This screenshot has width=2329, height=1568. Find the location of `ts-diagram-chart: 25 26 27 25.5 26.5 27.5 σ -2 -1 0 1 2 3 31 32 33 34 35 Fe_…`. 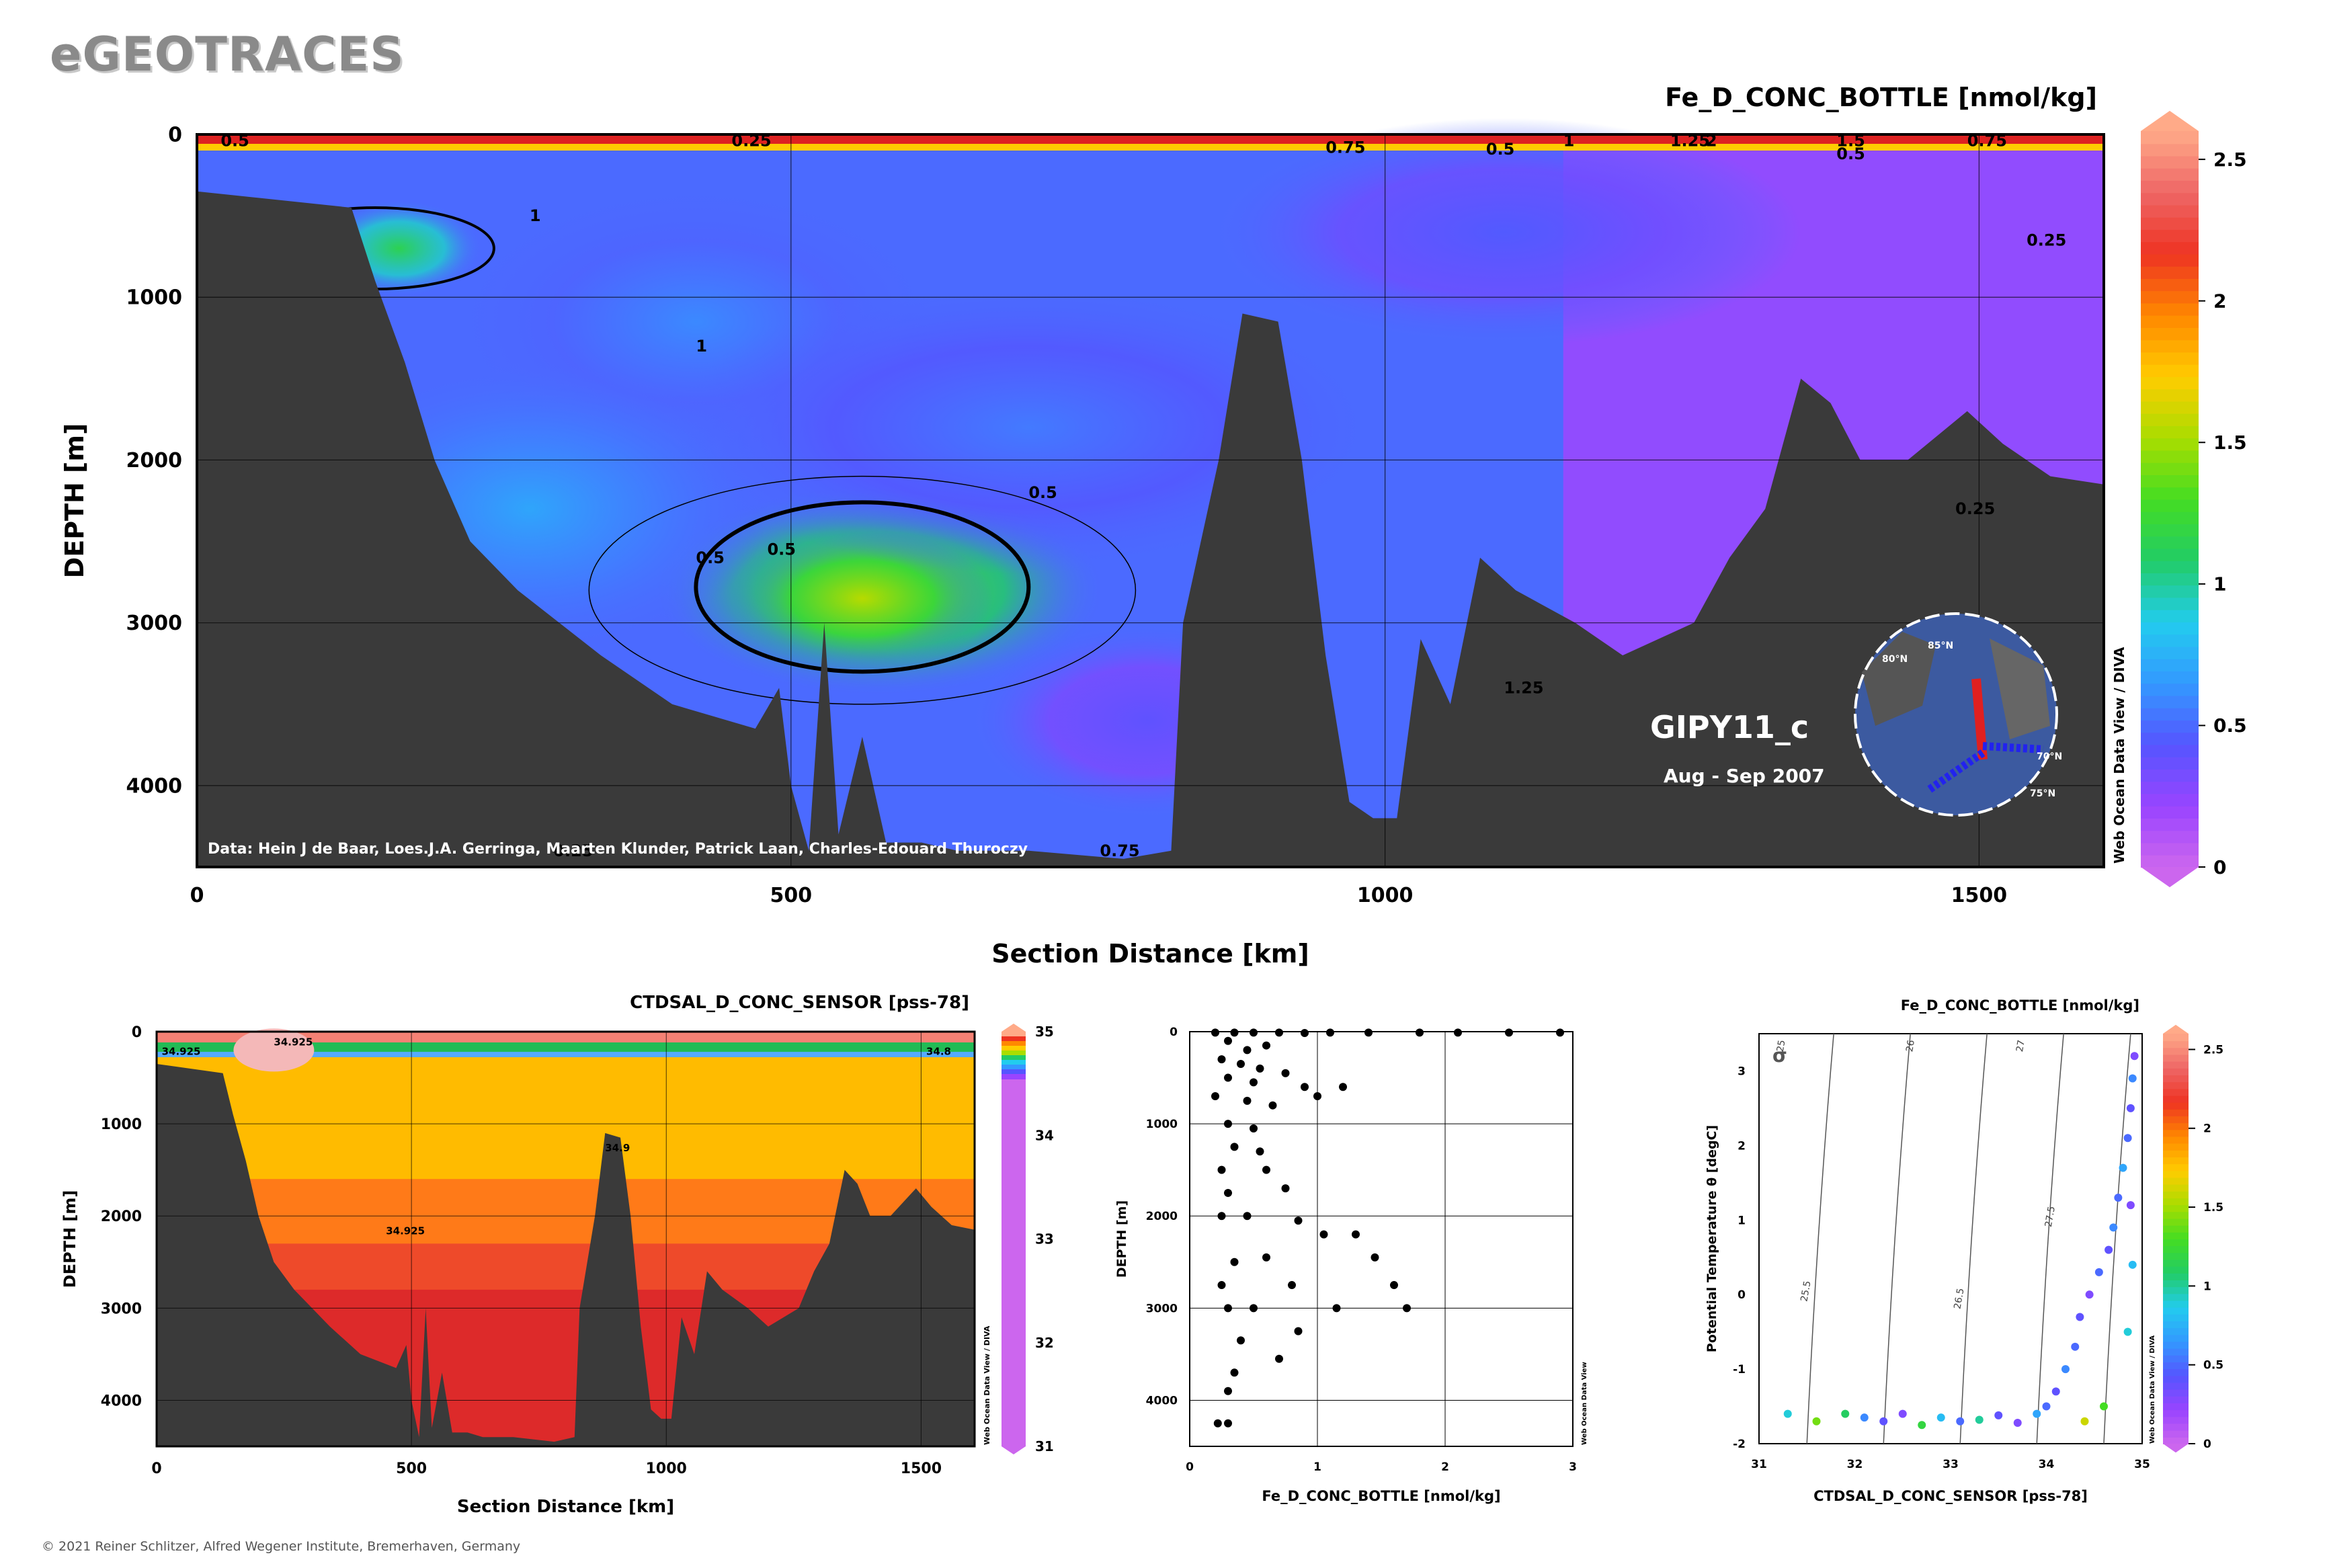

ts-diagram-chart: 25 26 27 25.5 26.5 27.5 σ -2 -1 0 1 2 3 31 32 33 34 35 Fe_… is located at coordinates (1964, 1251).